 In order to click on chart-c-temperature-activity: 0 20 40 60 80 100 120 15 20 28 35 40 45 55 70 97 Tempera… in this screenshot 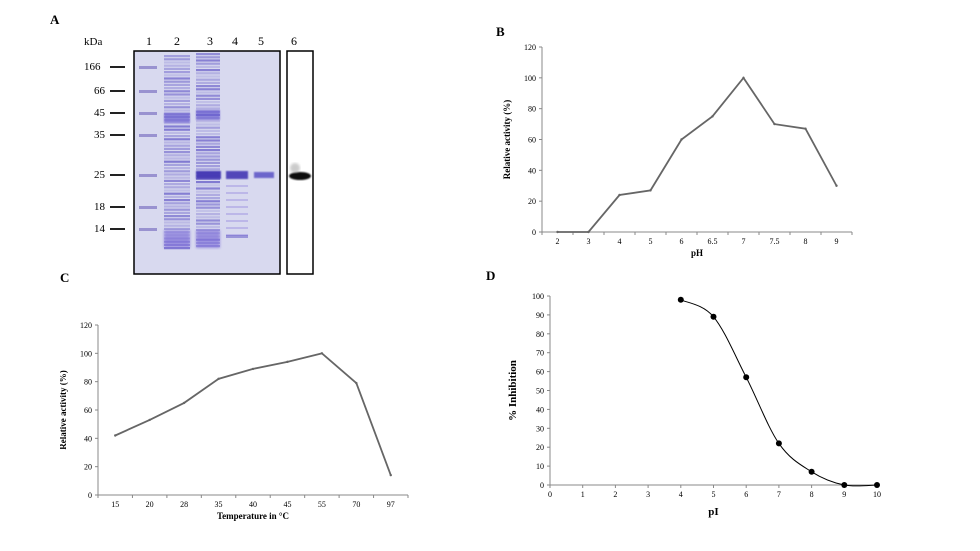, I will do `click(234, 421)`.